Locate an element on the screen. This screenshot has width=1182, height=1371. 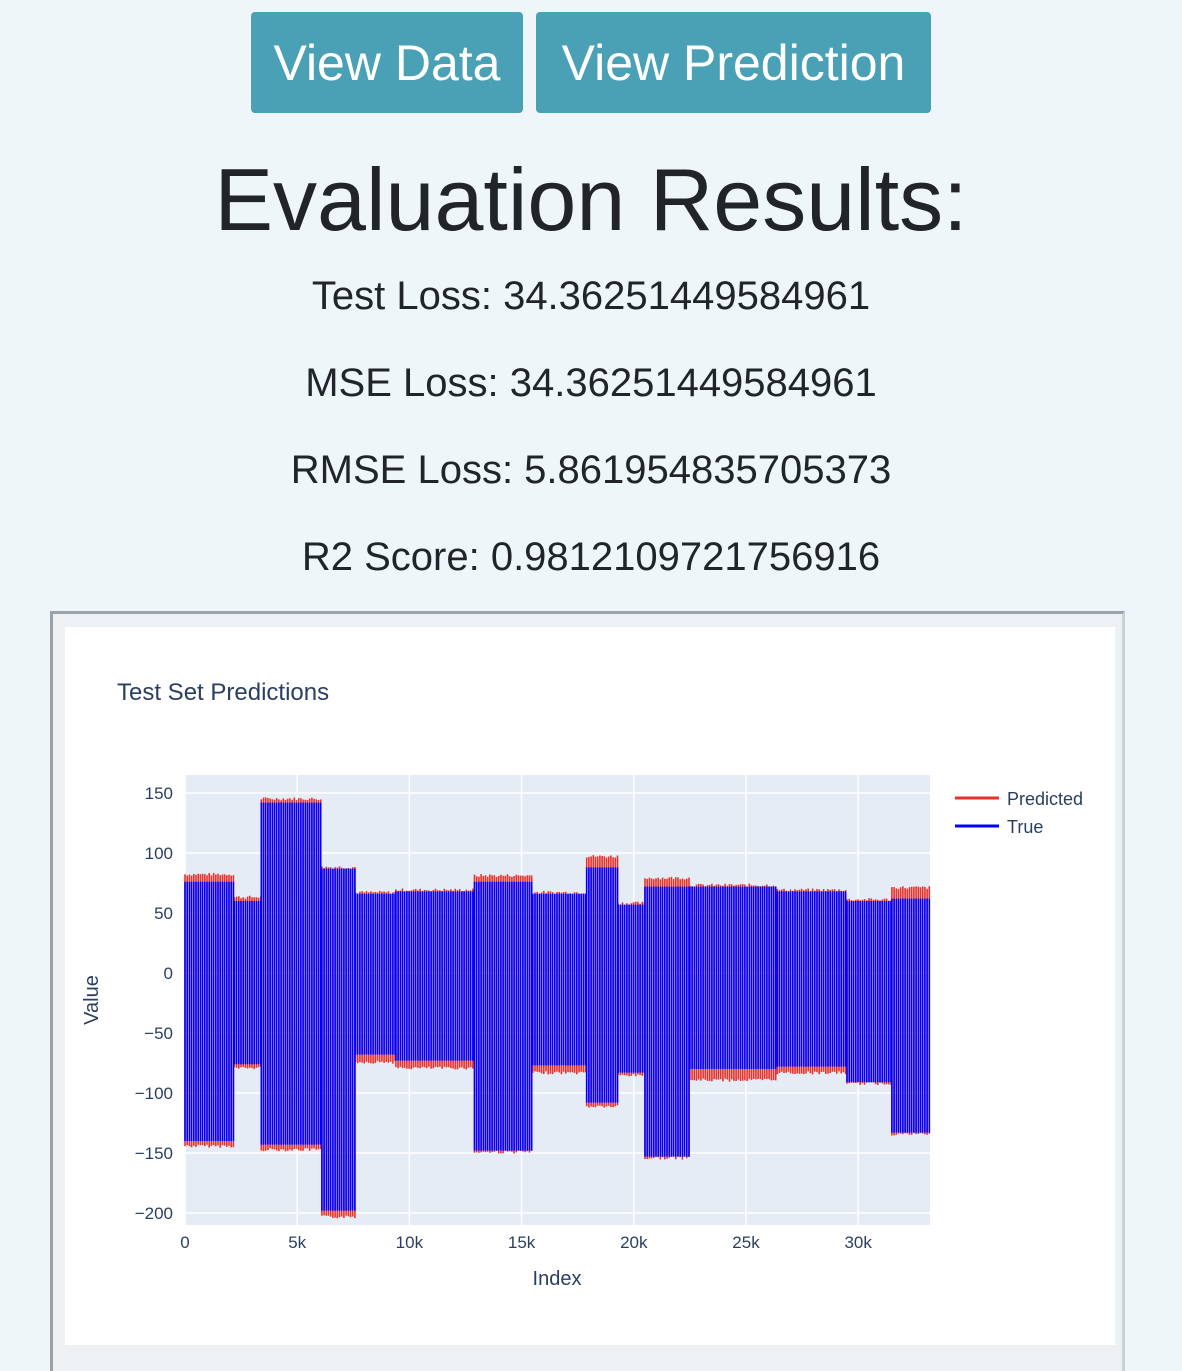
y-tick-label: −50 is located at coordinates (158, 1033).